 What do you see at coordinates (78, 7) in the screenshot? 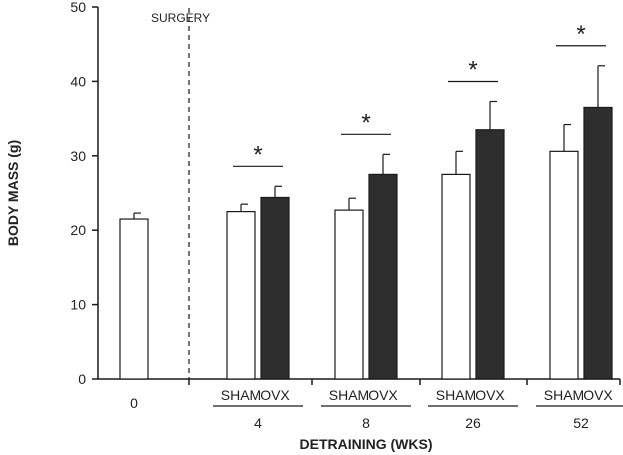
I see `y-tick-label: 50` at bounding box center [78, 7].